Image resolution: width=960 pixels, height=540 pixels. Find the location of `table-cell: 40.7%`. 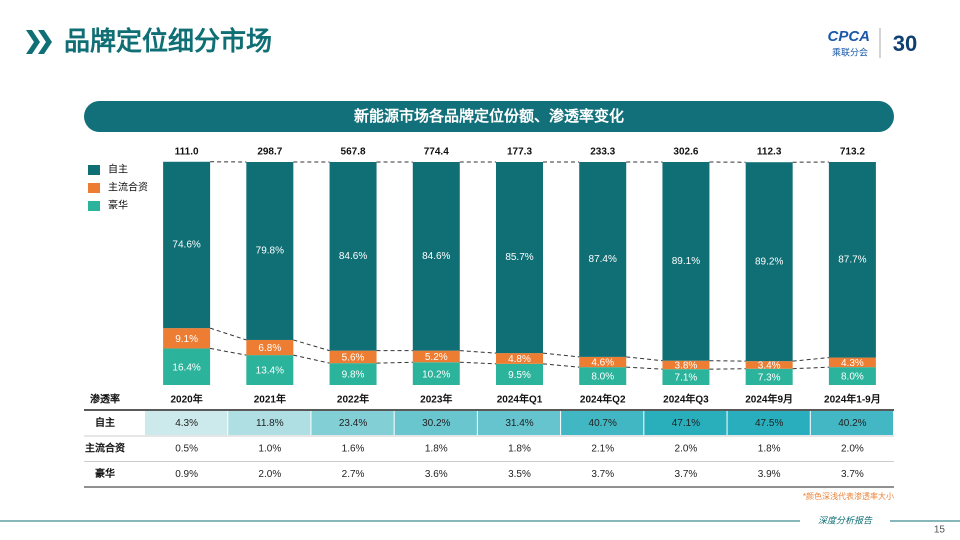

table-cell: 40.7% is located at coordinates (603, 423).